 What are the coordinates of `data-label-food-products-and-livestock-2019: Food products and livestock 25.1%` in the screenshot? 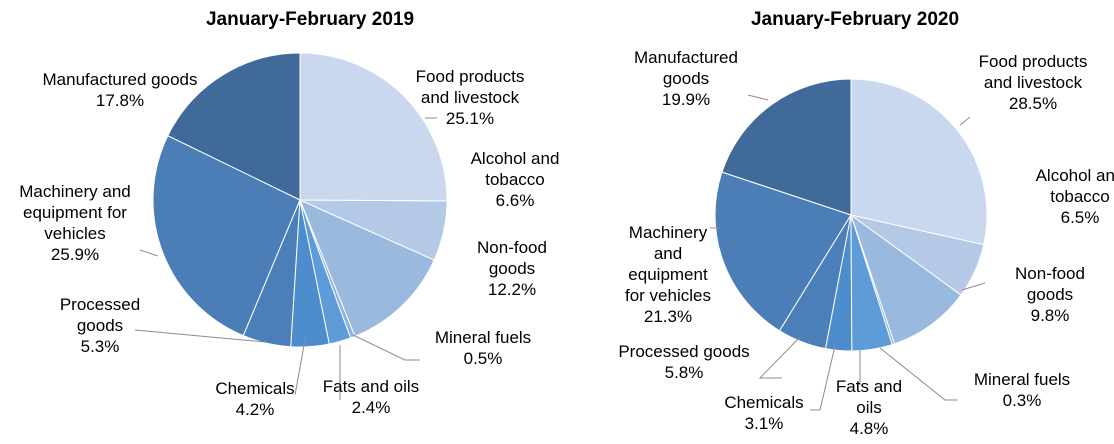 It's located at (470, 97).